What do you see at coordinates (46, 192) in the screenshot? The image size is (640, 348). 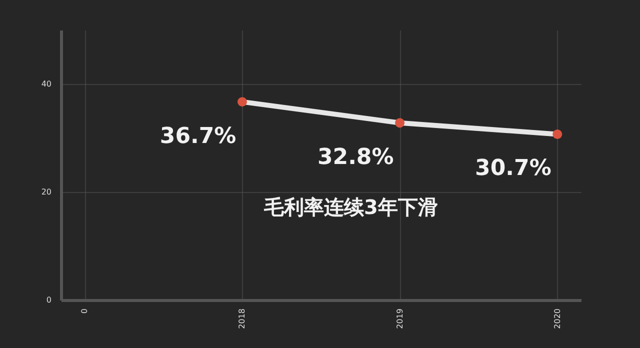 I see `y-tick-label: 20` at bounding box center [46, 192].